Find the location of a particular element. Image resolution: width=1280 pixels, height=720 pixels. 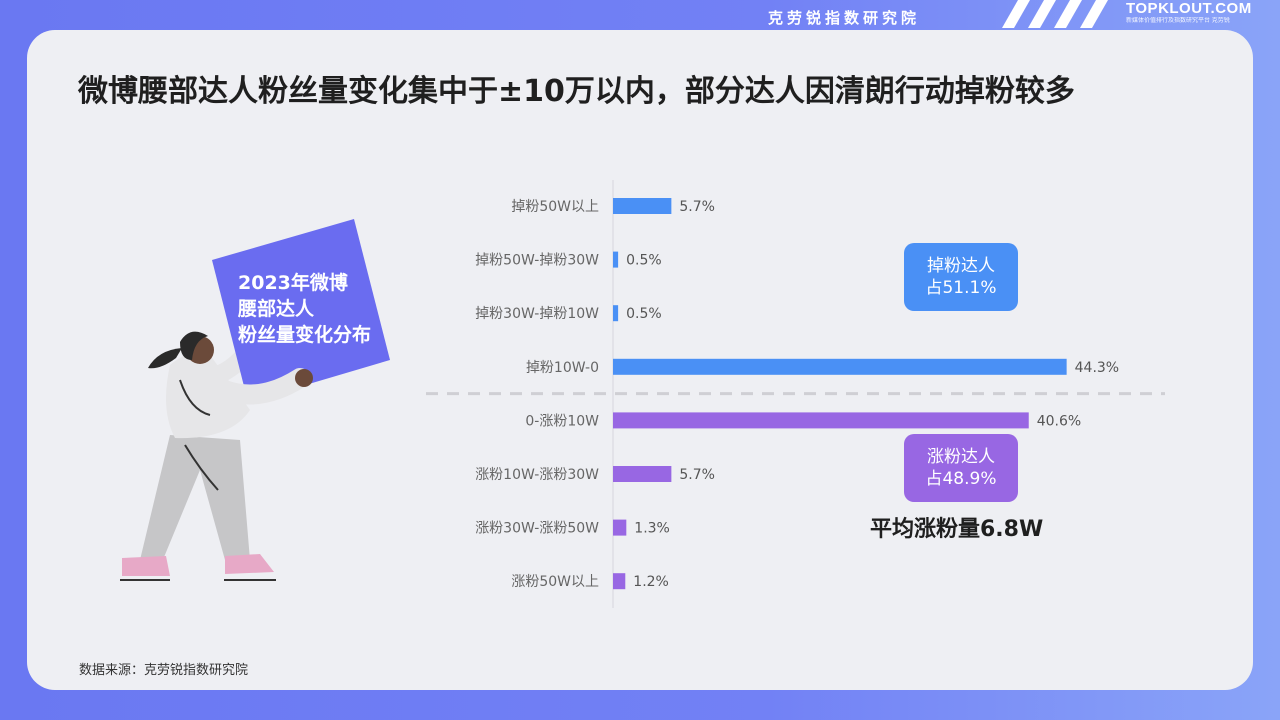

poster-line-2: 腰部达人 is located at coordinates (276, 309).